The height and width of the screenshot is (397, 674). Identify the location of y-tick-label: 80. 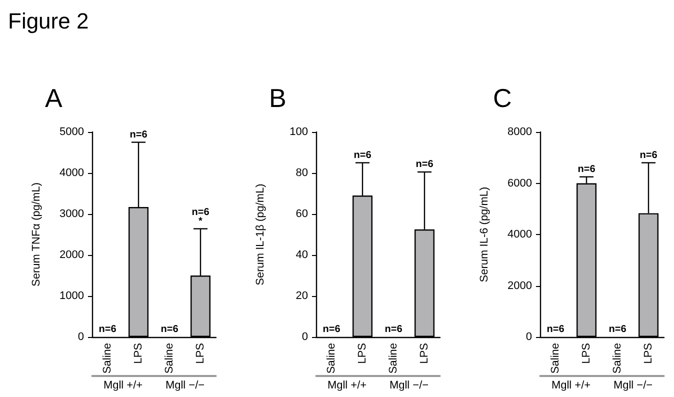
(302, 173).